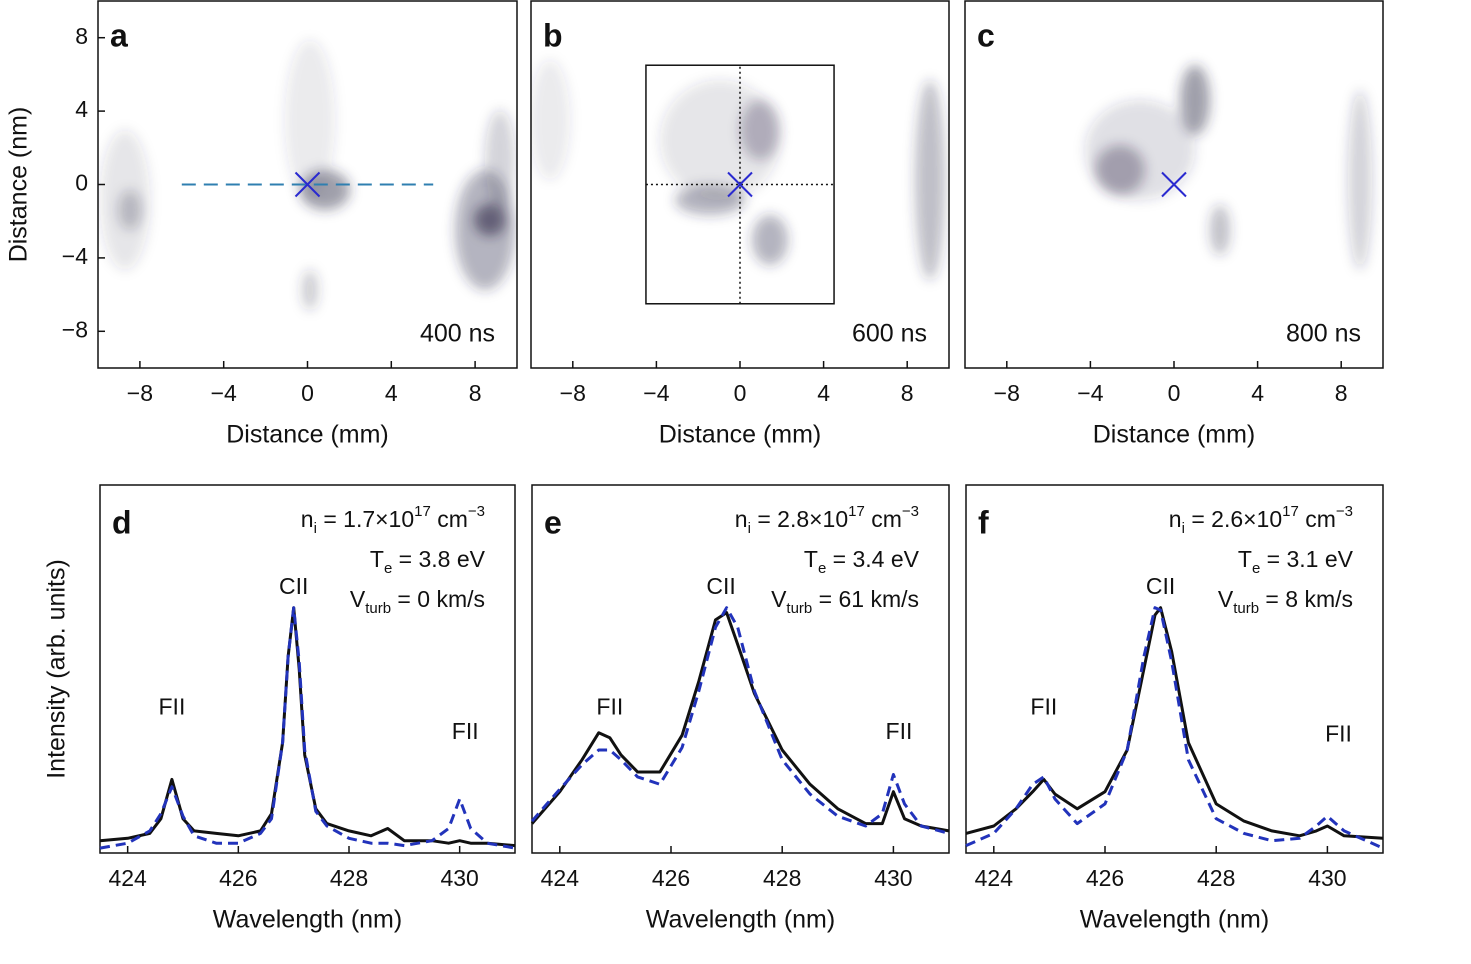 The image size is (1471, 964). I want to click on x-tick-label: 0, so click(1174, 393).